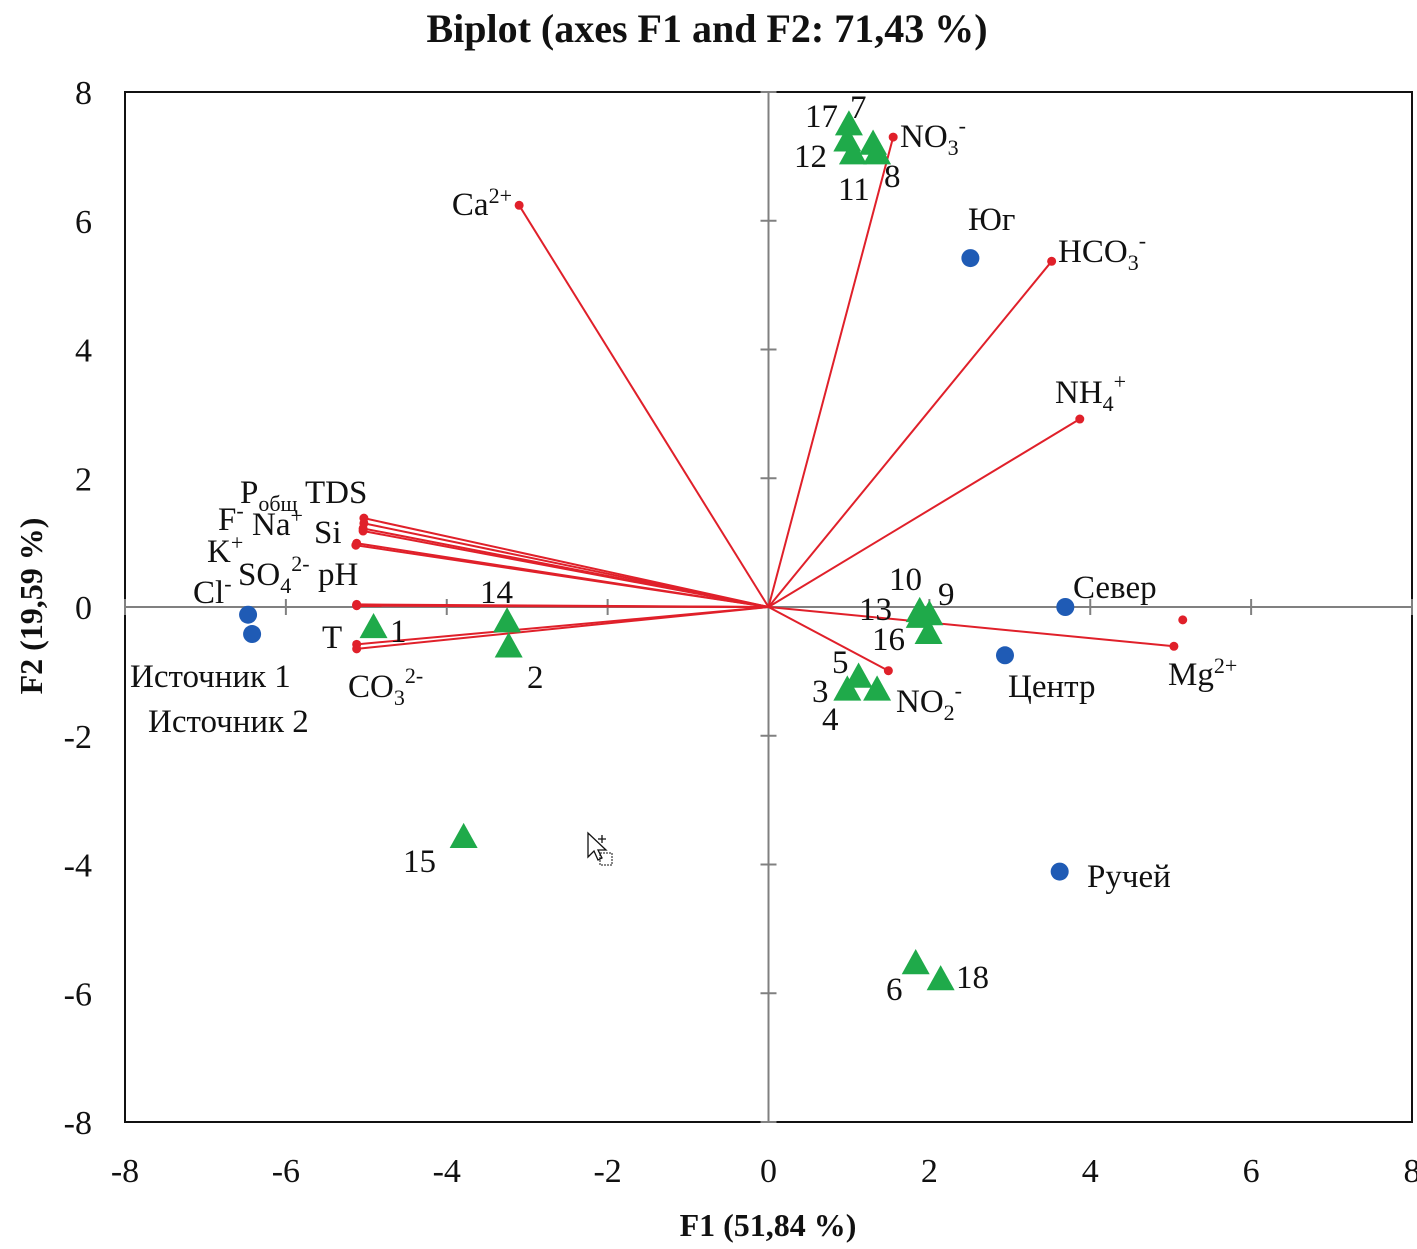  What do you see at coordinates (419, 862) in the screenshot?
I see `observation-label: 15` at bounding box center [419, 862].